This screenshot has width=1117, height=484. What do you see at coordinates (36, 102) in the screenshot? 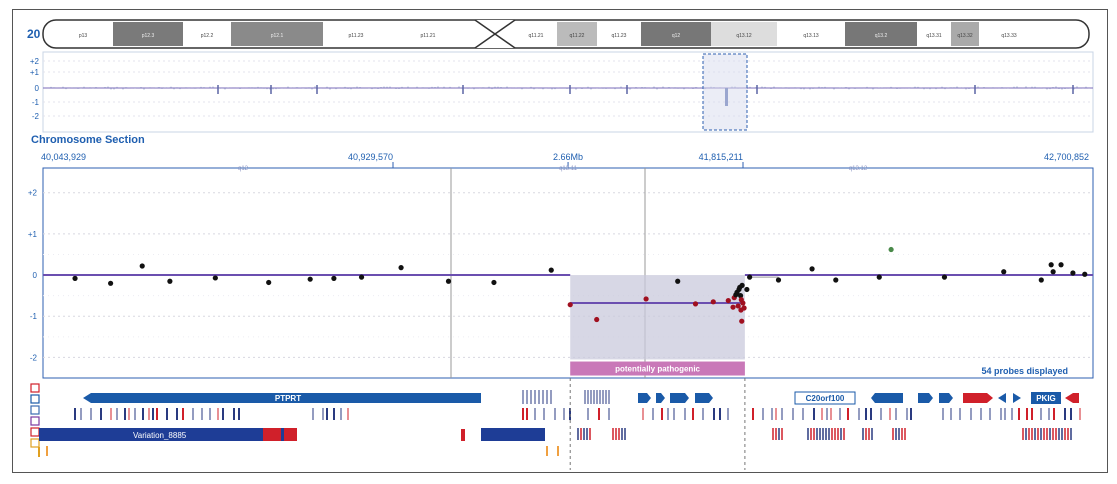
I see `overview-tick-label: -1` at bounding box center [36, 102].